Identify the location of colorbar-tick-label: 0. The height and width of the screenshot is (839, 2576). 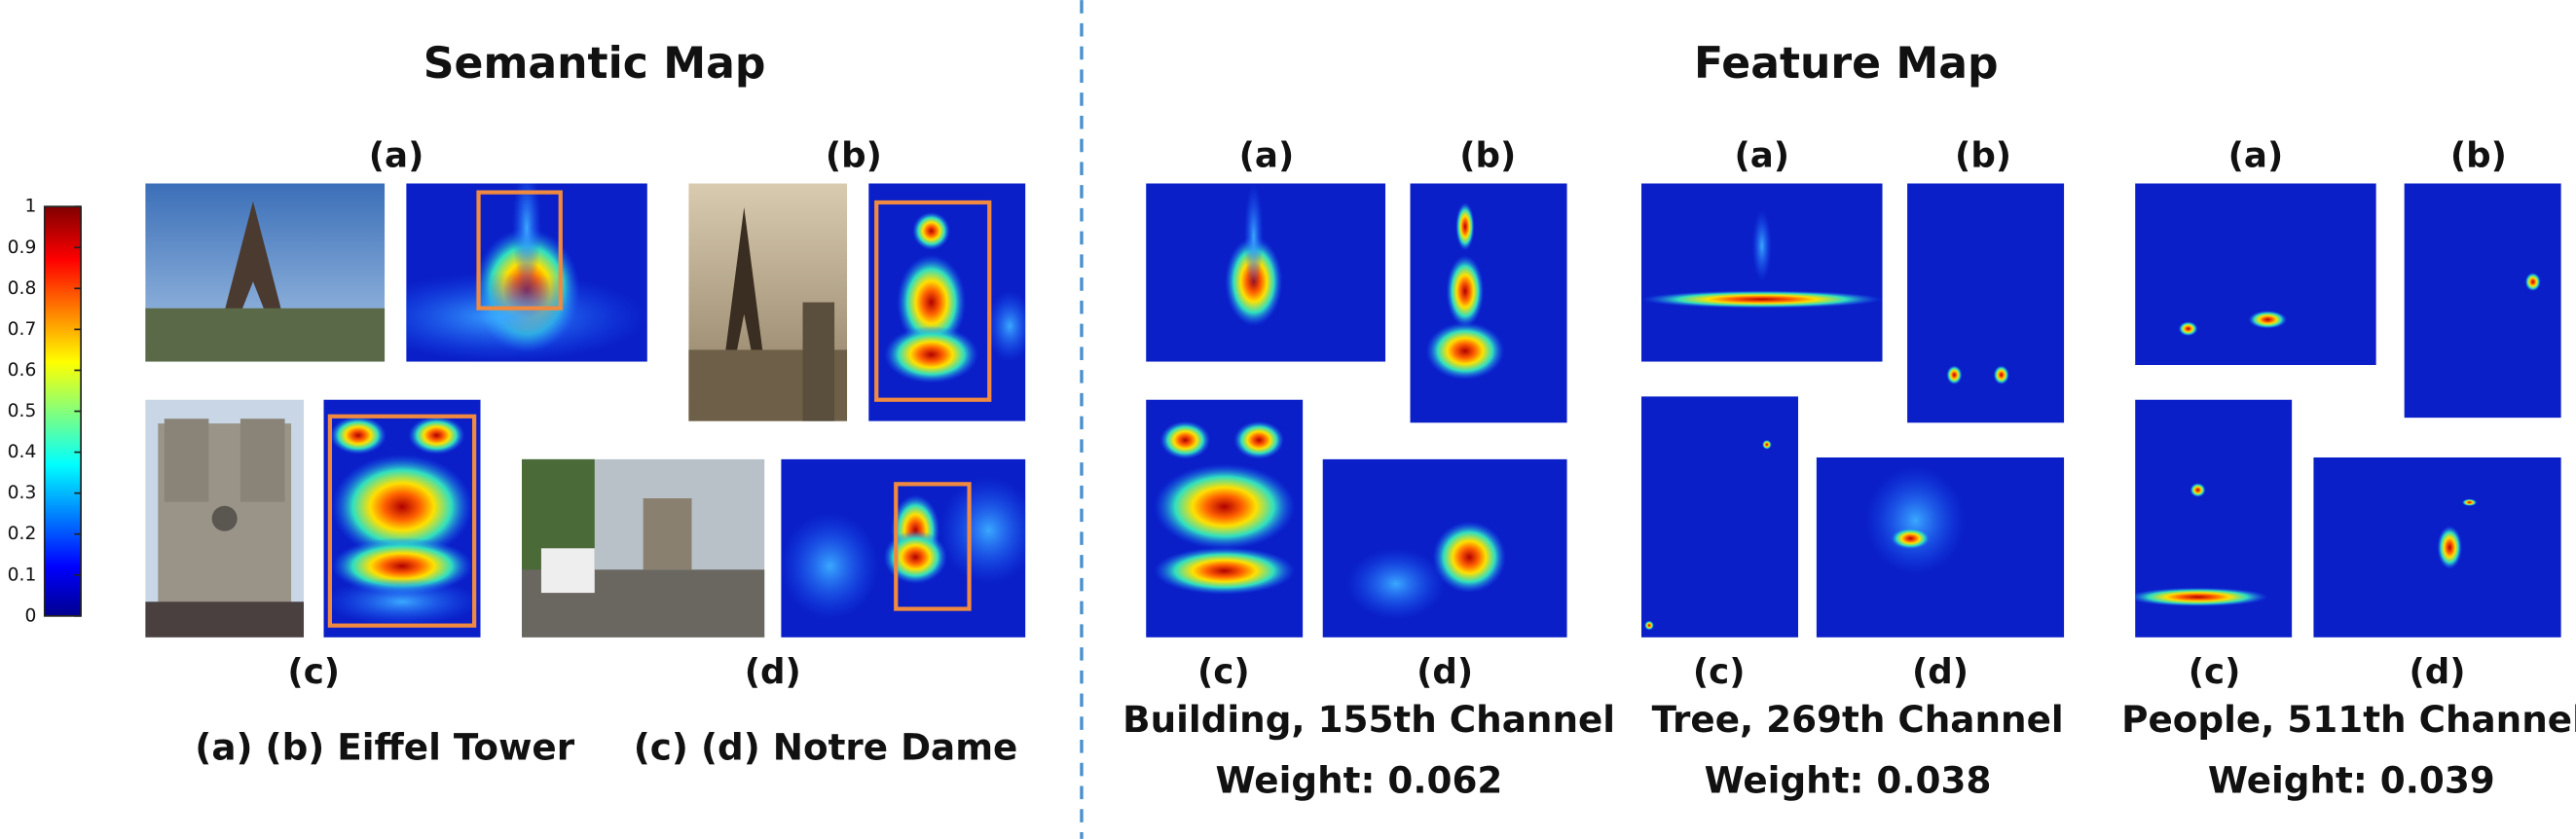
(30, 615).